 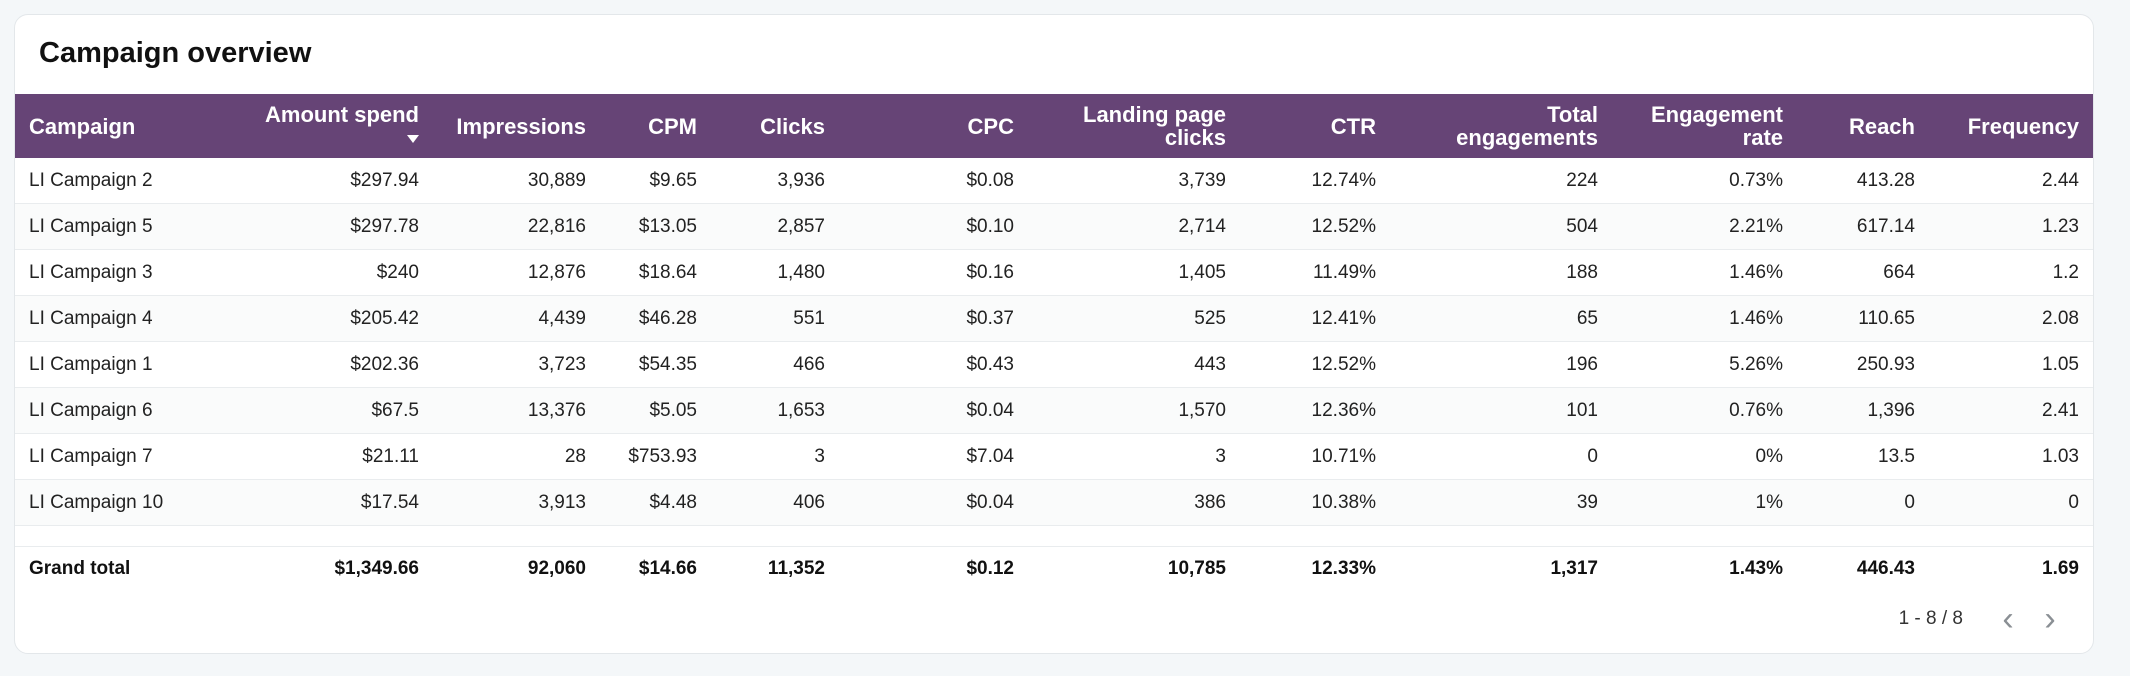 What do you see at coordinates (1501, 318) in the screenshot?
I see `cell-total-engagements: 65` at bounding box center [1501, 318].